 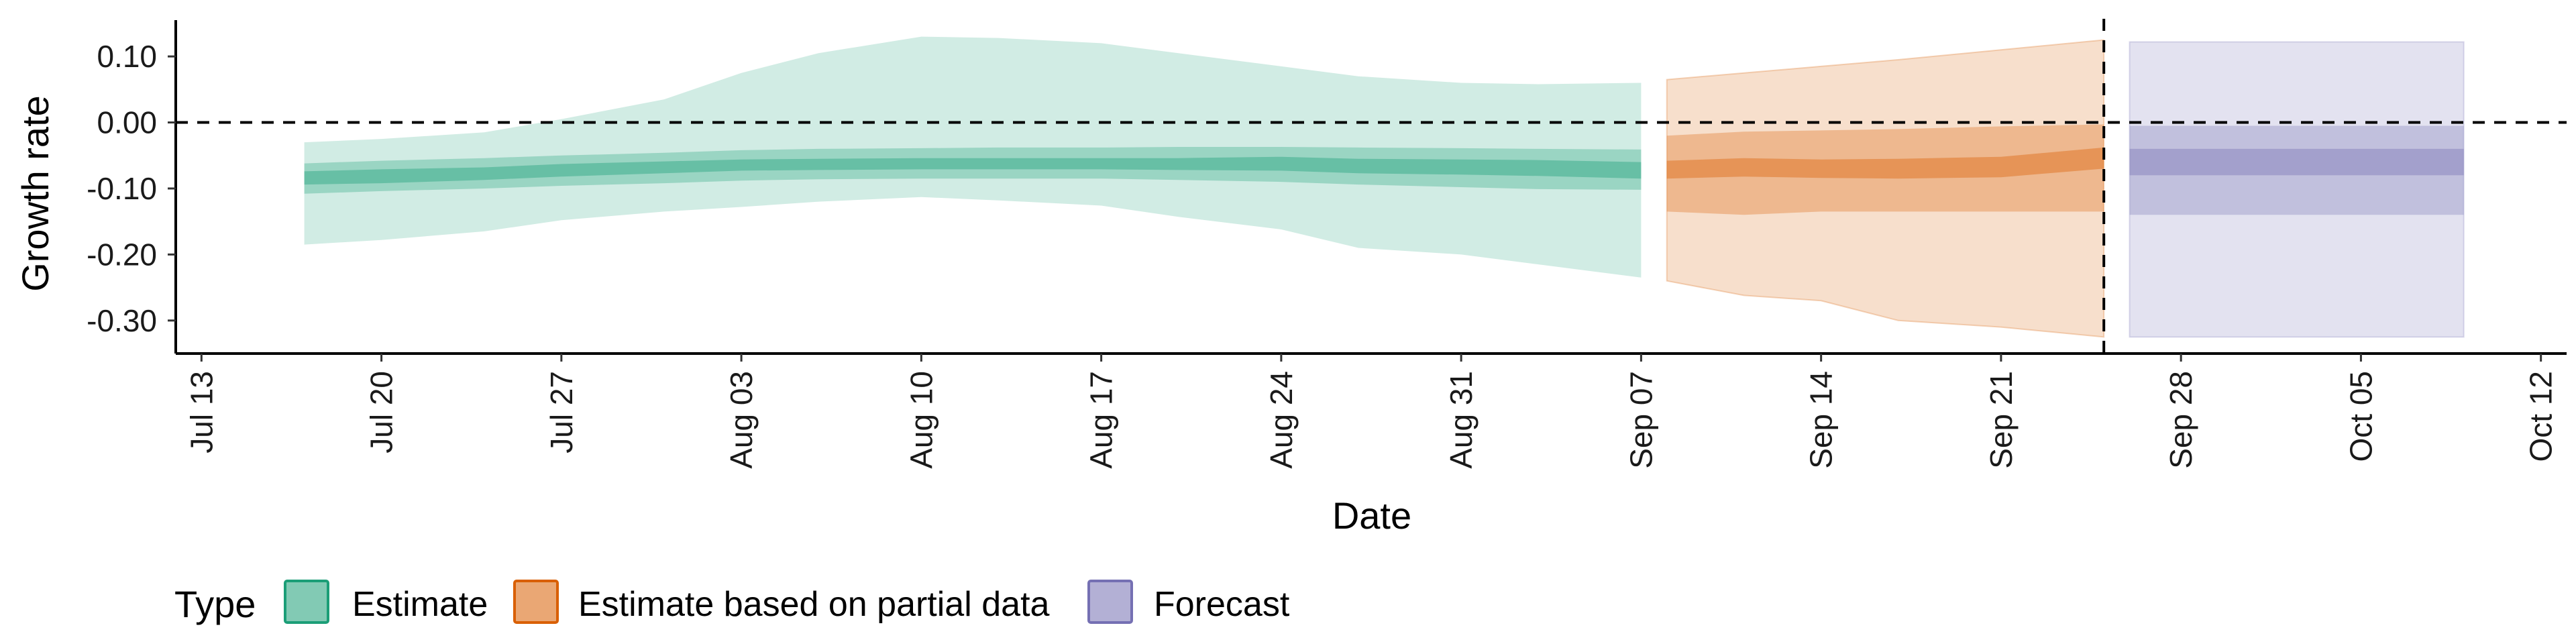 I want to click on legend-item: Forecast, so click(x=1188, y=602).